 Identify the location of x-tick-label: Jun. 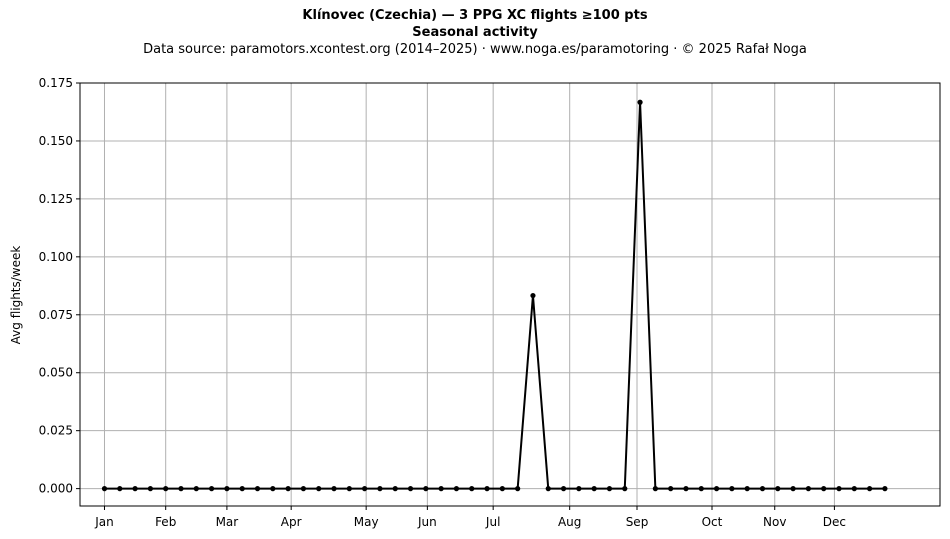
(427, 522).